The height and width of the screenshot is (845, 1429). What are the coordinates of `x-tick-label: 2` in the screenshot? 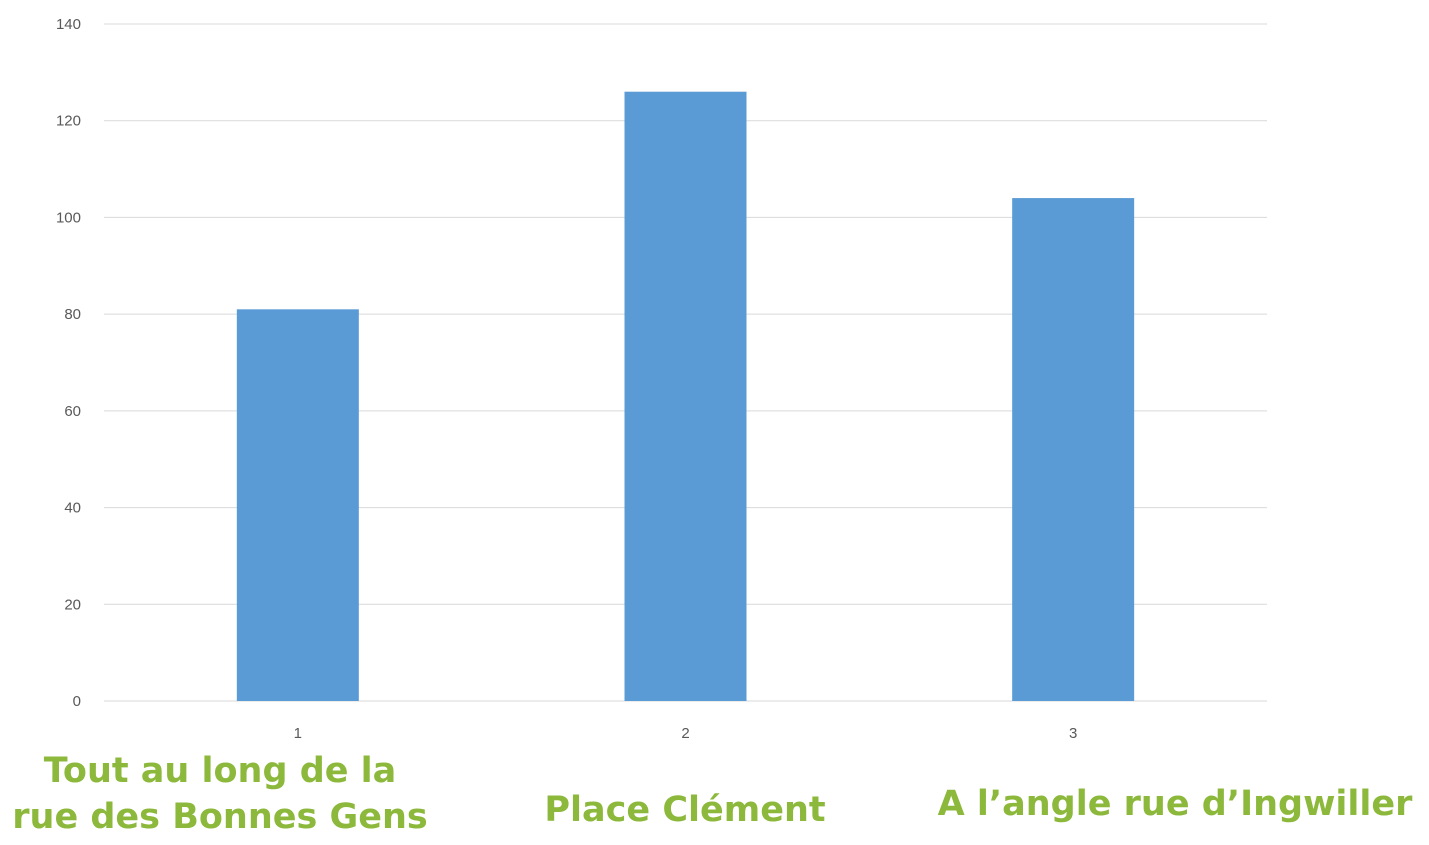 It's located at (685, 733).